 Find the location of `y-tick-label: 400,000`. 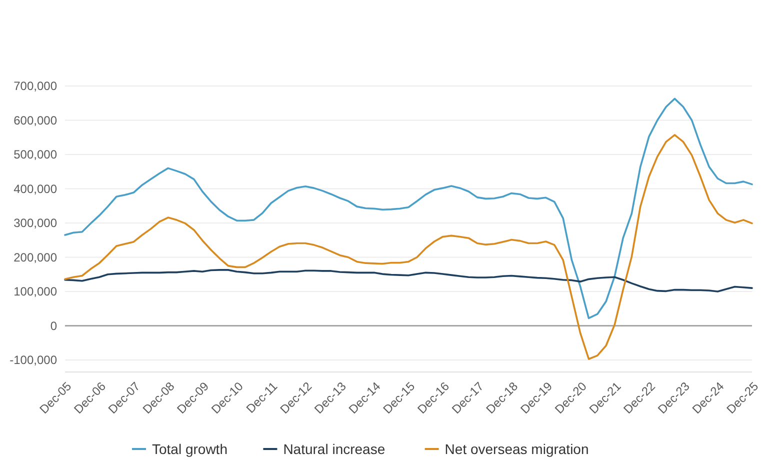

y-tick-label: 400,000 is located at coordinates (36, 189).